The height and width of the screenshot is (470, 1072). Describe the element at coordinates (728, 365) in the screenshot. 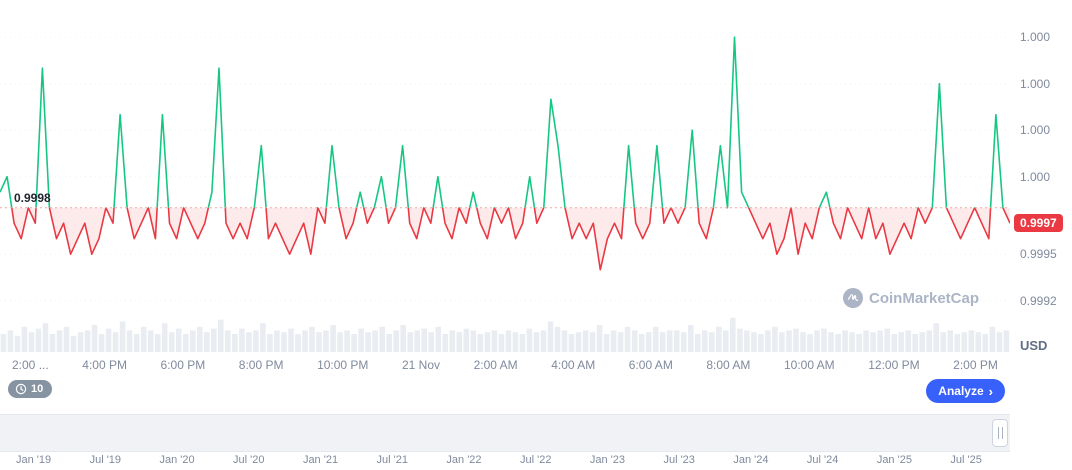

I see `x-axis-label: 8:00 AM` at that location.